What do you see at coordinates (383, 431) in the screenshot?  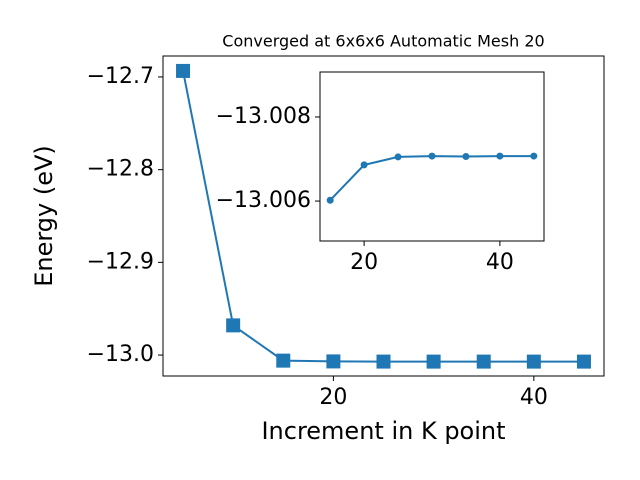 I see `x-axis-label: Increment in K point` at bounding box center [383, 431].